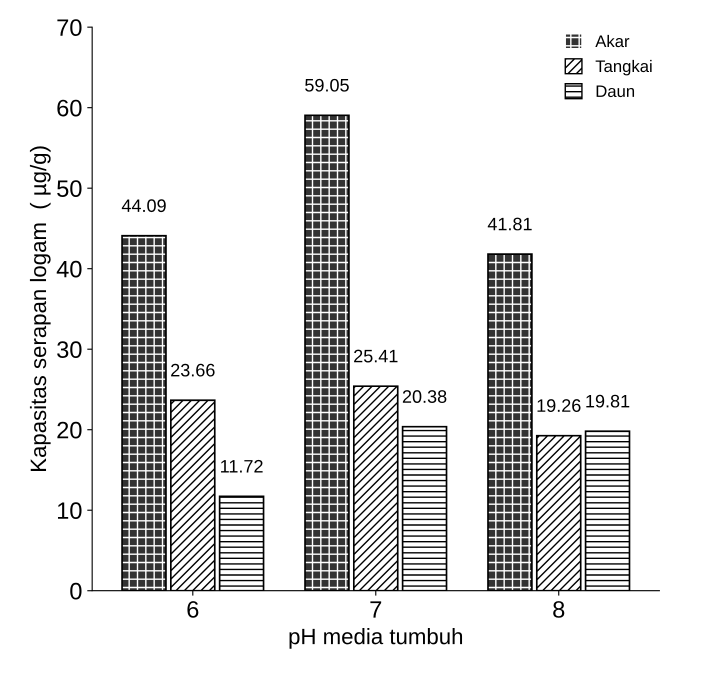 This screenshot has height=679, width=709. Describe the element at coordinates (242, 466) in the screenshot. I see `data-label: 11.72` at that location.